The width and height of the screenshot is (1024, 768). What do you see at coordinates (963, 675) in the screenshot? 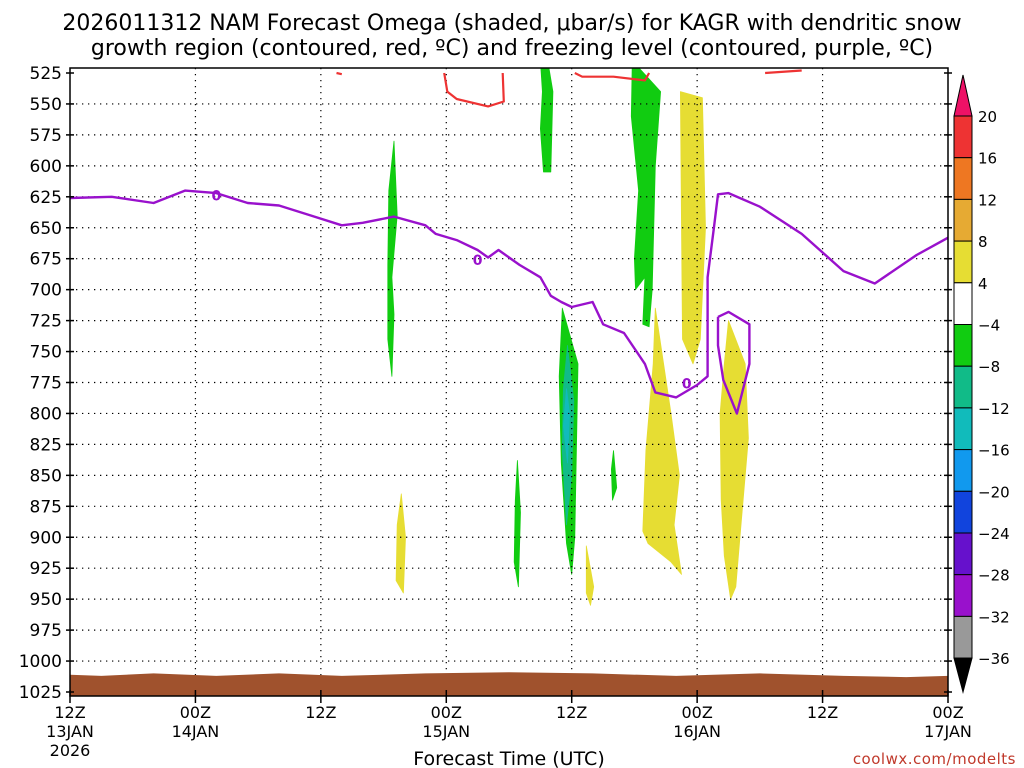
I see `colorbar-bottom-arrow` at bounding box center [963, 675].